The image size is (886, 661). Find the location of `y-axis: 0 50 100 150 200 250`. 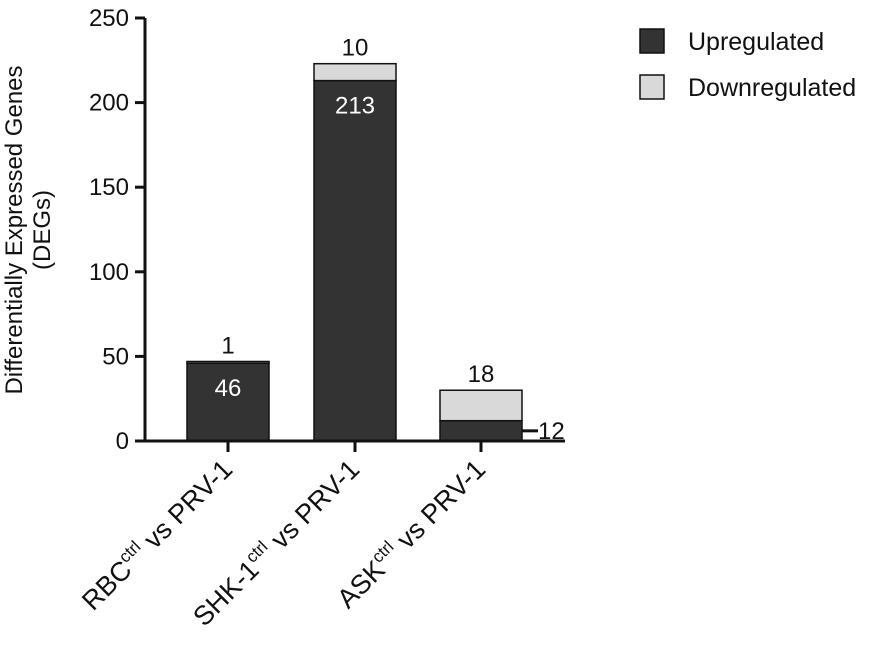

y-axis: 0 50 100 150 200 250 is located at coordinates (118, 230).